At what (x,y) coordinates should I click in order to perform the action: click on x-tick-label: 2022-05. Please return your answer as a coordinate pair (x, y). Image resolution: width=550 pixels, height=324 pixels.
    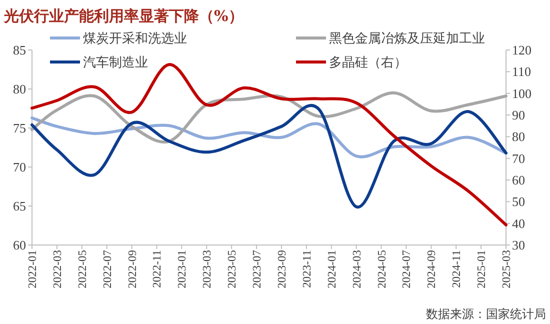
    Looking at the image, I should click on (82, 269).